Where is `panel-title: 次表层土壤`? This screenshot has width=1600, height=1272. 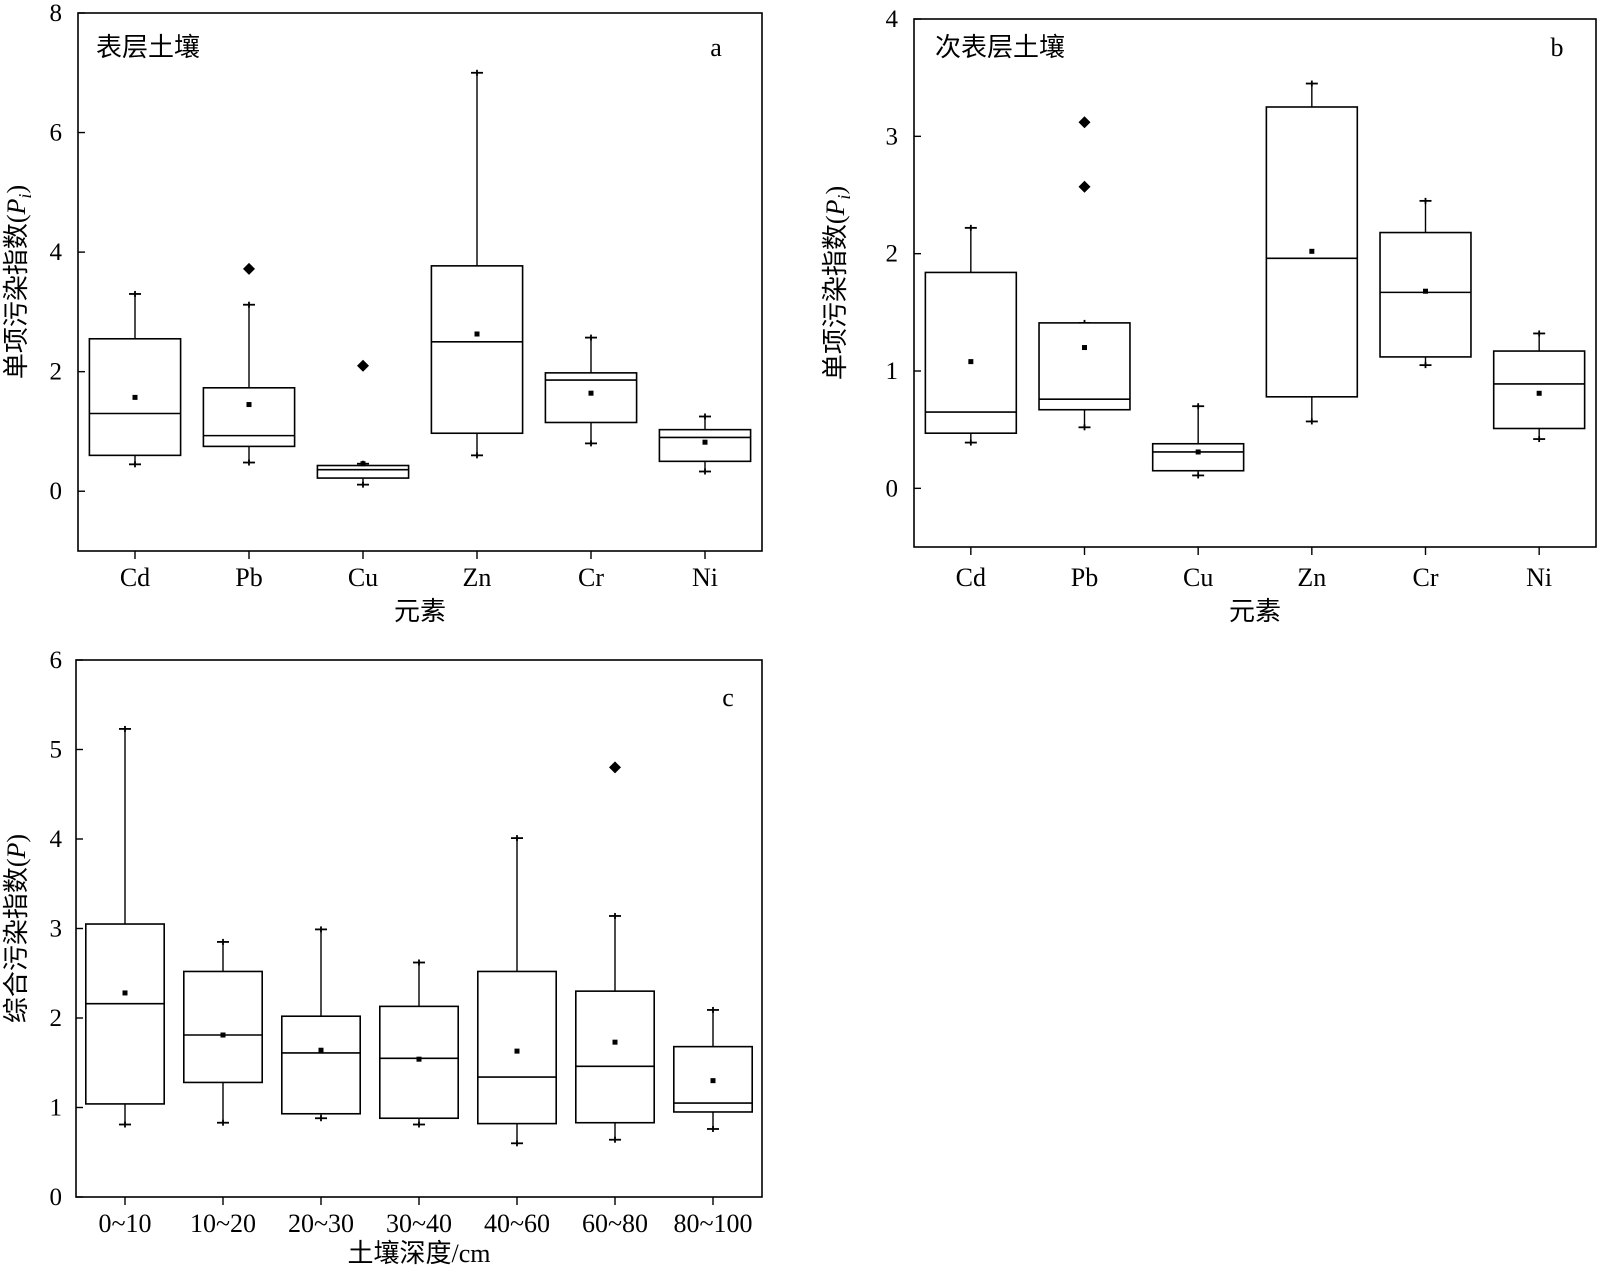
panel-title: 次表层土壤 is located at coordinates (1000, 47).